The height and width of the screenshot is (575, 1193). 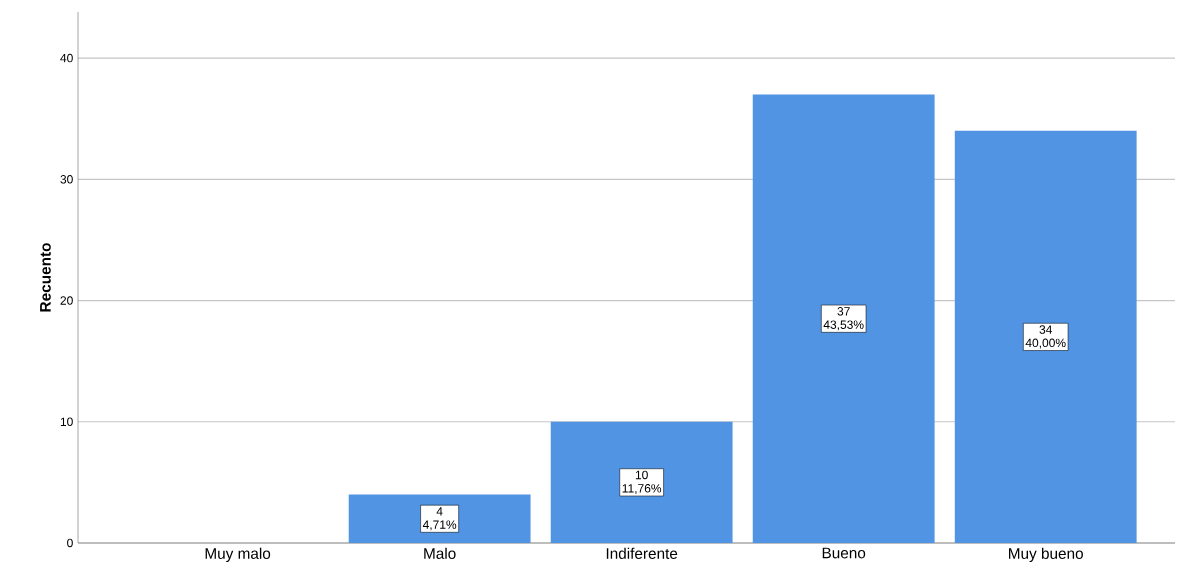 What do you see at coordinates (66, 422) in the screenshot?
I see `y-tick-label: 10` at bounding box center [66, 422].